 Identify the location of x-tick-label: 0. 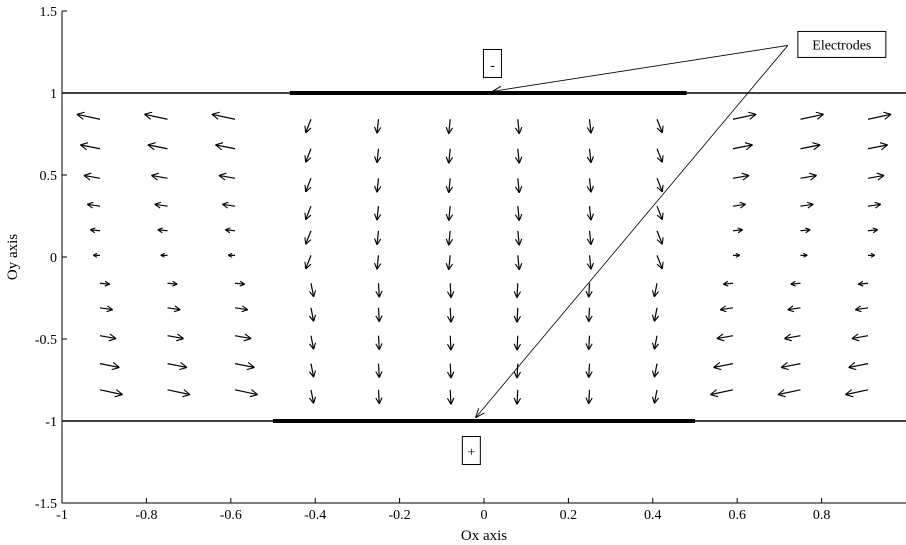
(484, 515).